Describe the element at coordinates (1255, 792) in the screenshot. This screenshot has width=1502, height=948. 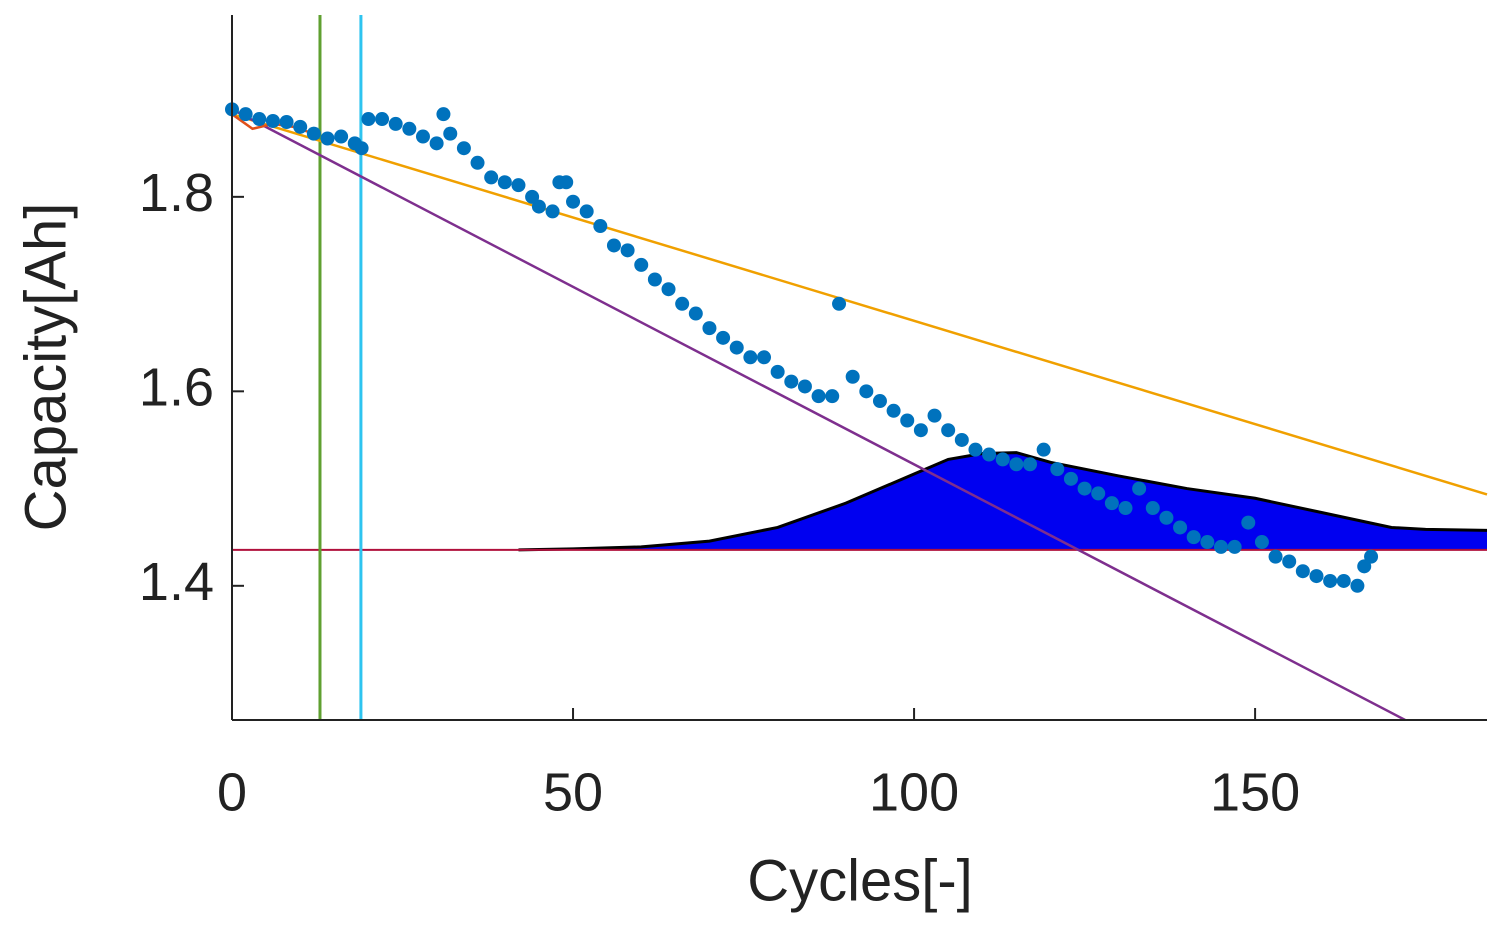
I see `x-tick-label: 150` at that location.